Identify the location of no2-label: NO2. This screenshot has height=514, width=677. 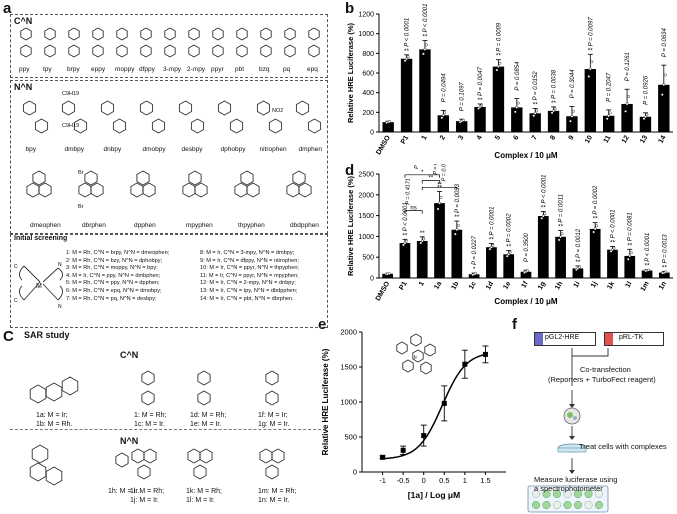
(278, 111).